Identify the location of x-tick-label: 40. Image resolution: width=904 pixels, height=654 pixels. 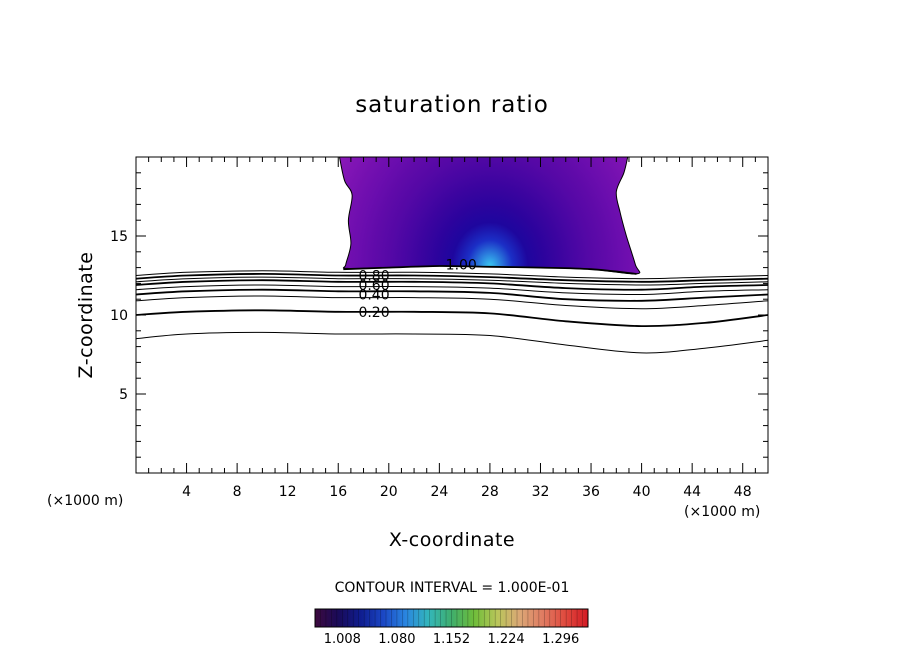
(642, 492).